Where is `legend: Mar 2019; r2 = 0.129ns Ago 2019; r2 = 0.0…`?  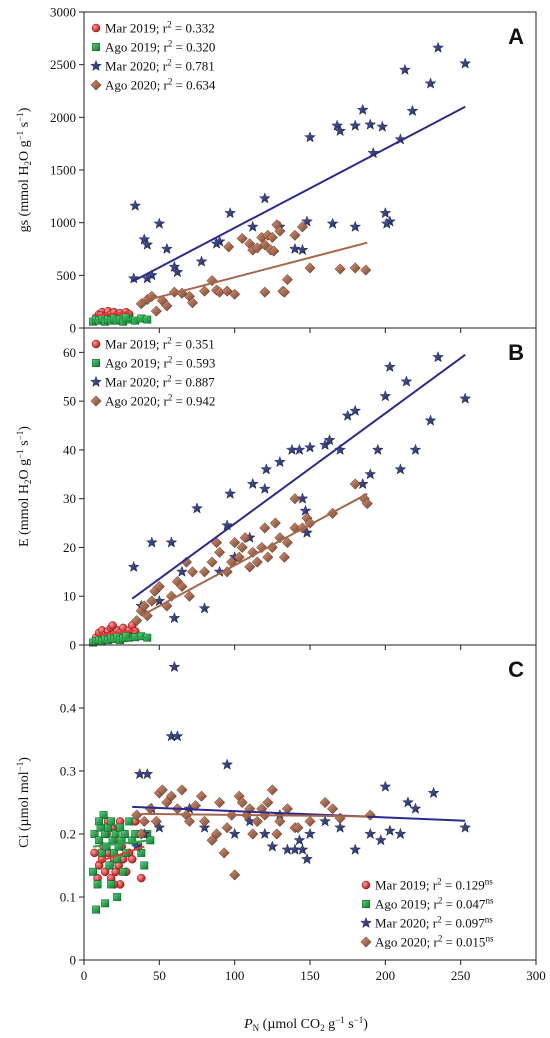
legend: Mar 2019; r2 = 0.129ns Ago 2019; r2 = 0.0… is located at coordinates (427, 913).